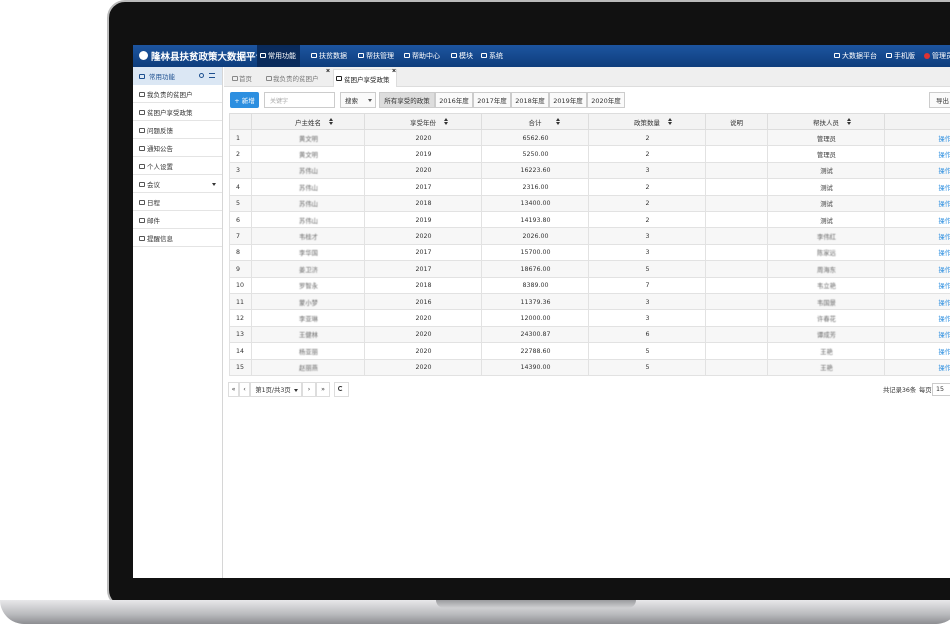  What do you see at coordinates (177, 184) in the screenshot?
I see `sidebar-item: 会议` at bounding box center [177, 184].